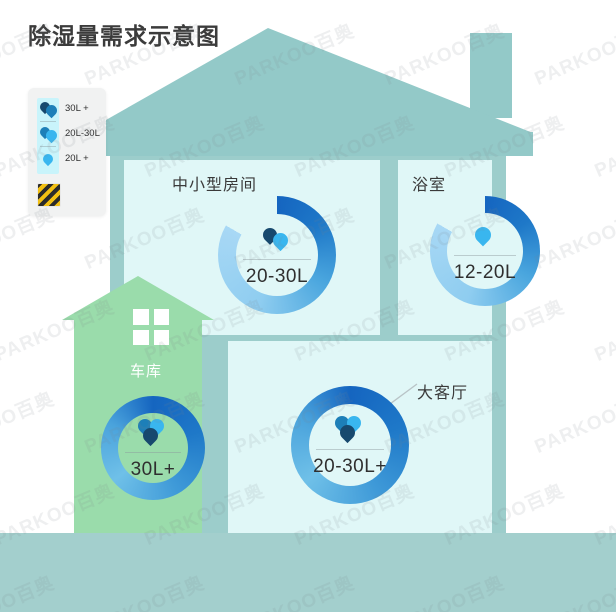 This screenshot has width=616, height=612. What do you see at coordinates (124, 36) in the screenshot?
I see `page-title: 除湿量需求示意图` at bounding box center [124, 36].